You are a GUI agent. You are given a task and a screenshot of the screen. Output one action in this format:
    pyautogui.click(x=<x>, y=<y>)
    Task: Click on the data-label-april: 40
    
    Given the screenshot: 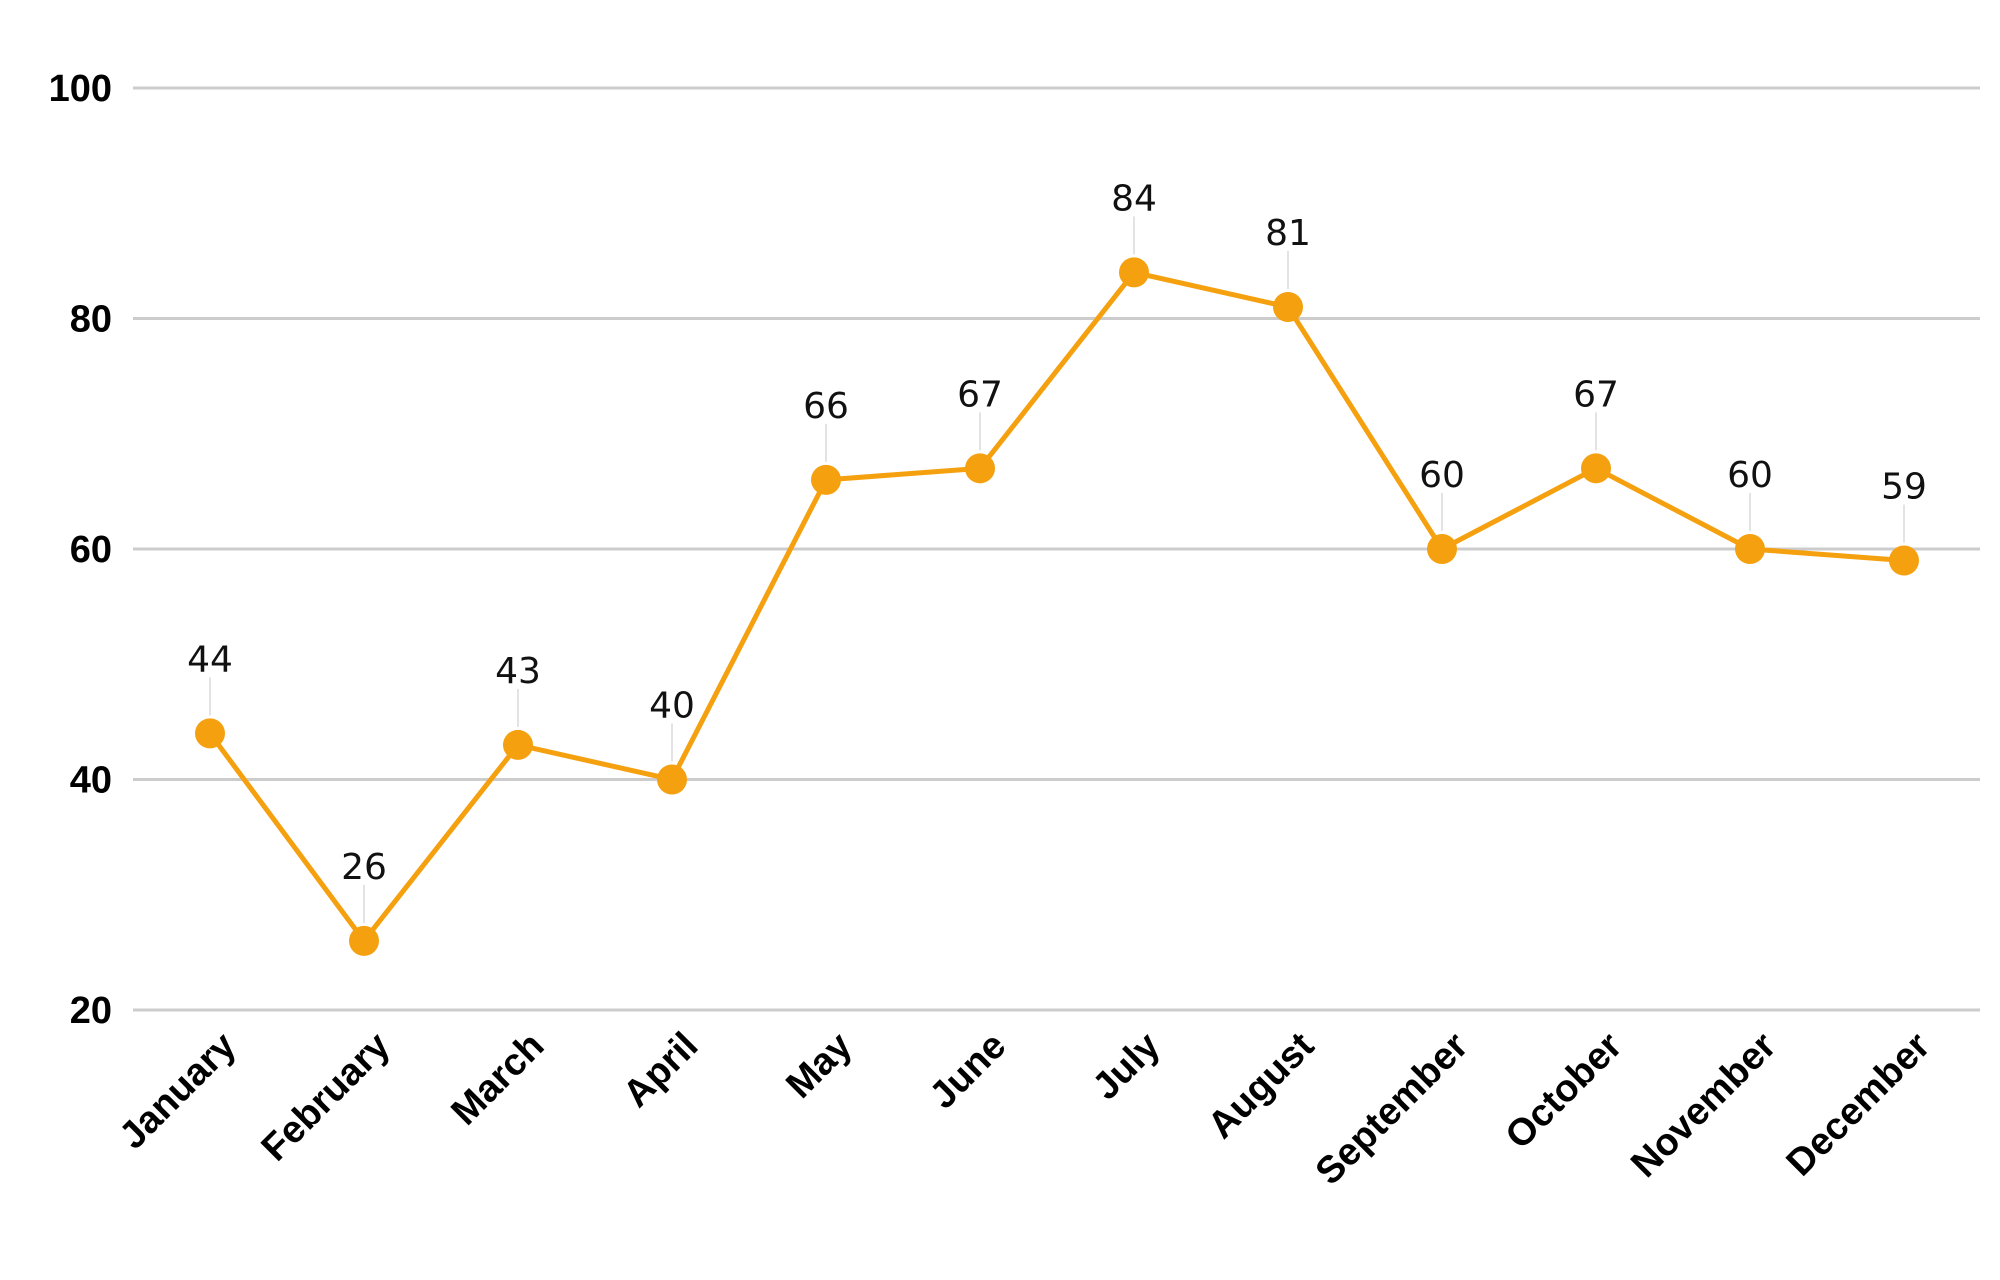 What is the action you would take?
    pyautogui.click(x=672, y=706)
    